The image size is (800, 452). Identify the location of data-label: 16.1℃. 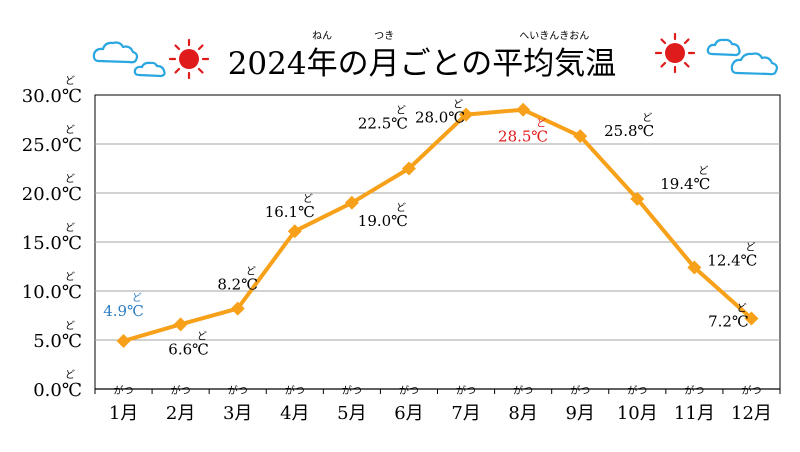
(290, 212).